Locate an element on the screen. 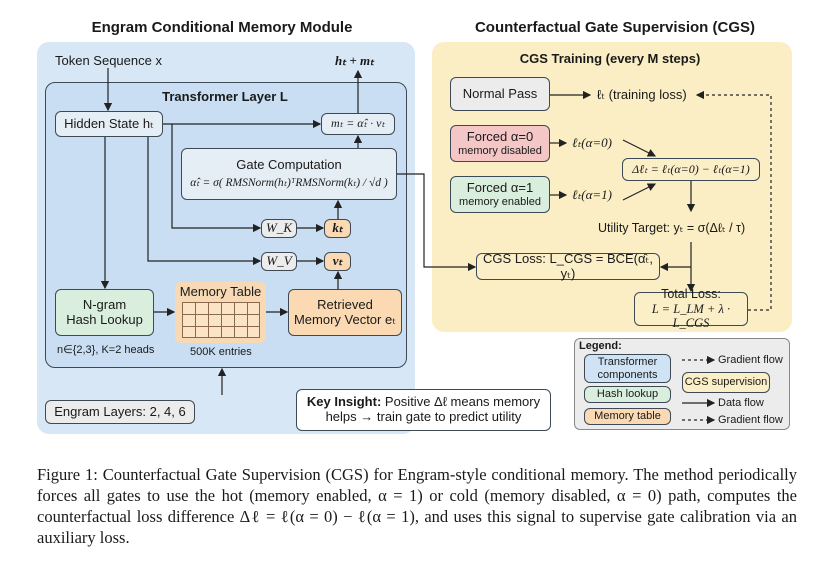 This screenshot has width=830, height=567. utility-target: Utility Target: yₜ = σ(Δℓₜ / τ) is located at coordinates (672, 228).